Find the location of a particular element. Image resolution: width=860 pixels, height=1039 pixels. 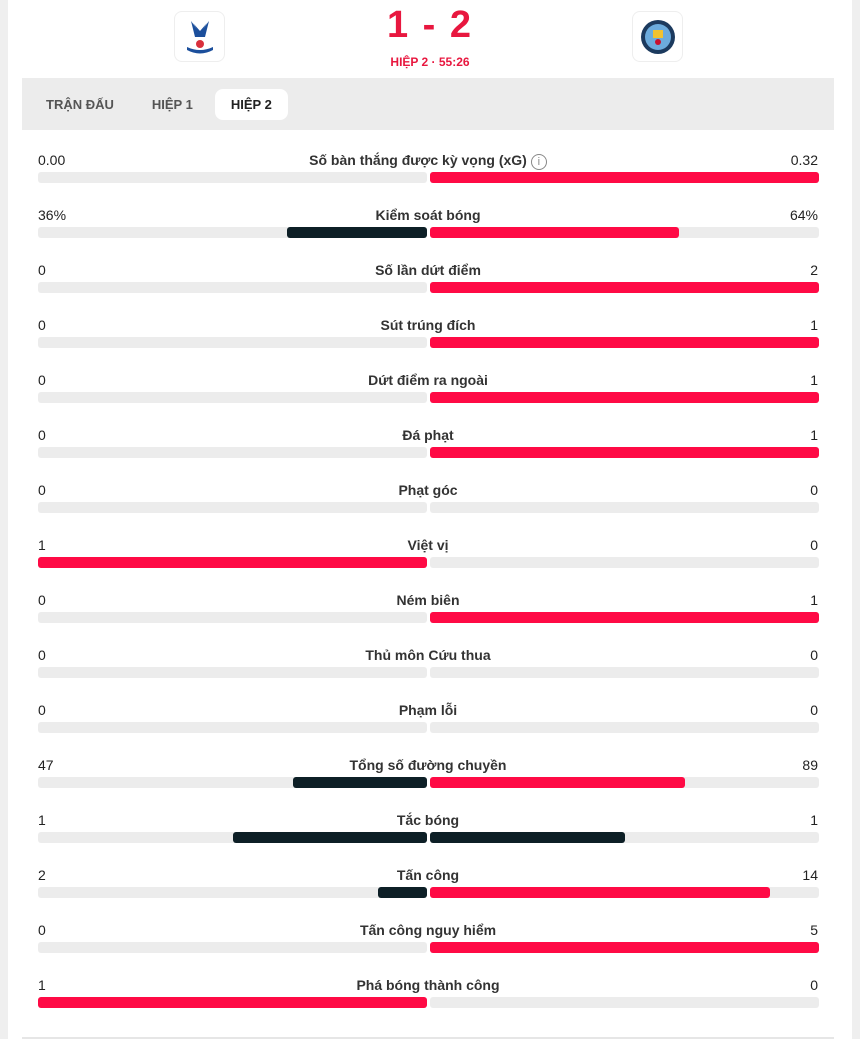

stat-row: 0 Tấn công nguy hiểm 5 is located at coordinates (428, 942).